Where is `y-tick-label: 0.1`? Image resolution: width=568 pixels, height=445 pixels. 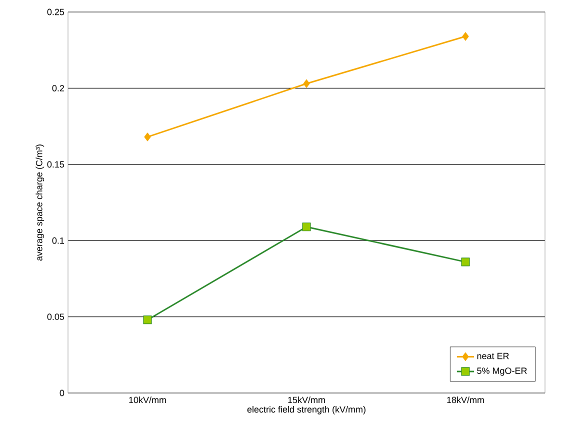 y-tick-label: 0.1 is located at coordinates (58, 240).